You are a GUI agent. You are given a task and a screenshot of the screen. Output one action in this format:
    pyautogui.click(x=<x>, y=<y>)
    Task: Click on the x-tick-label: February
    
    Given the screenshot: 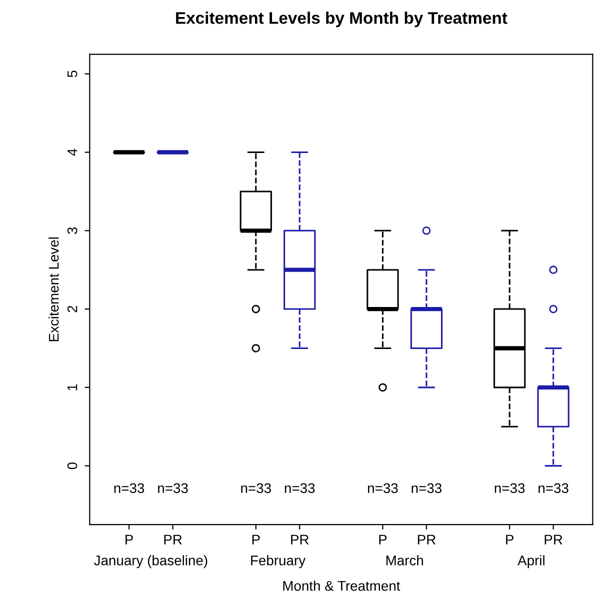 What is the action you would take?
    pyautogui.click(x=278, y=561)
    